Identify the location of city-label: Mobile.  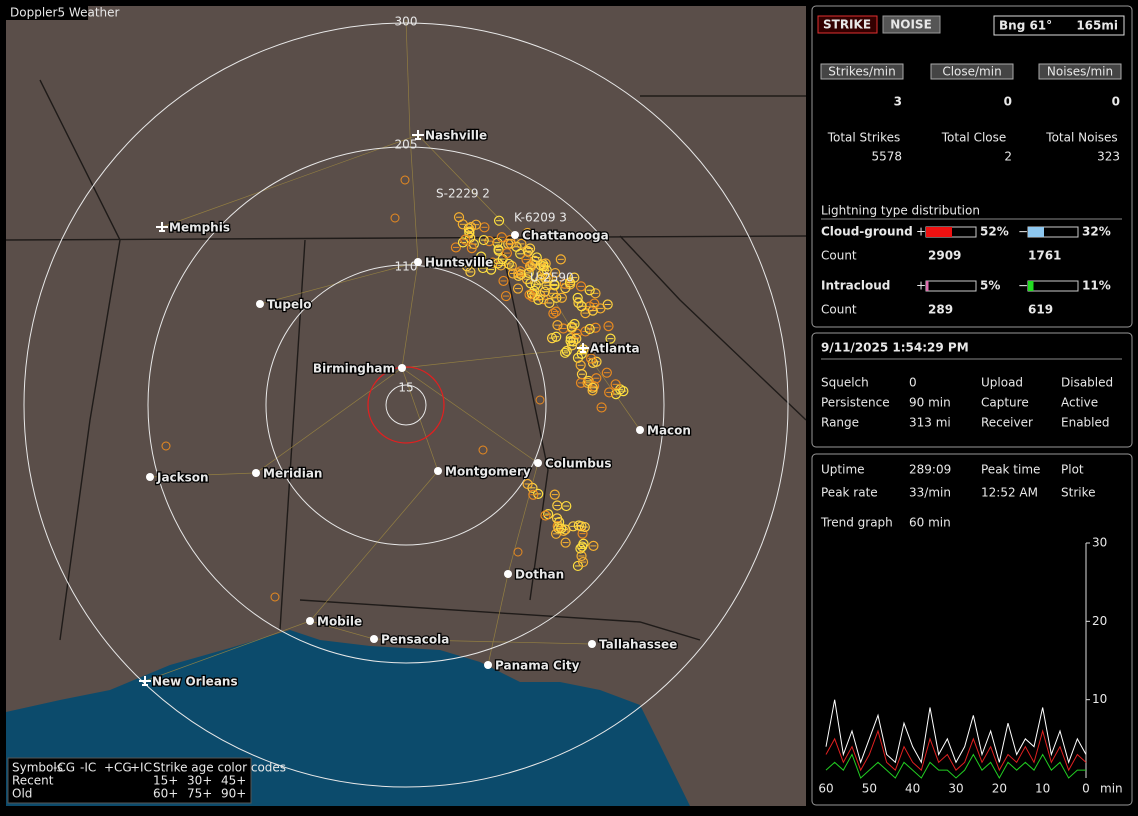
(339, 622).